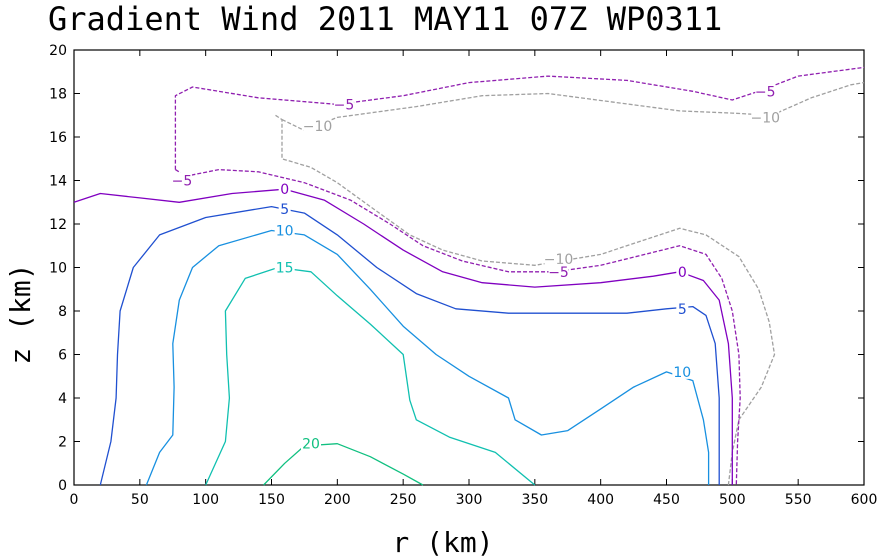 Image resolution: width=879 pixels, height=559 pixels. What do you see at coordinates (469, 500) in the screenshot?
I see `x-tick-label: 300` at bounding box center [469, 500].